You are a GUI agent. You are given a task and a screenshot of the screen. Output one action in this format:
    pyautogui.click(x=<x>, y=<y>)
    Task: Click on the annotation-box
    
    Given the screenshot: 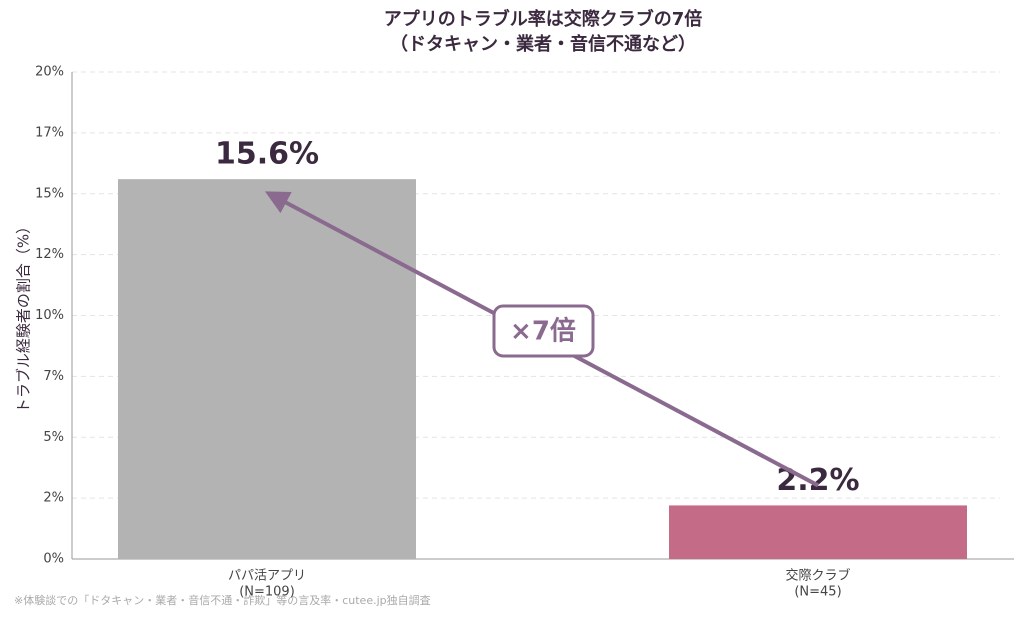 What is the action you would take?
    pyautogui.click(x=543, y=331)
    